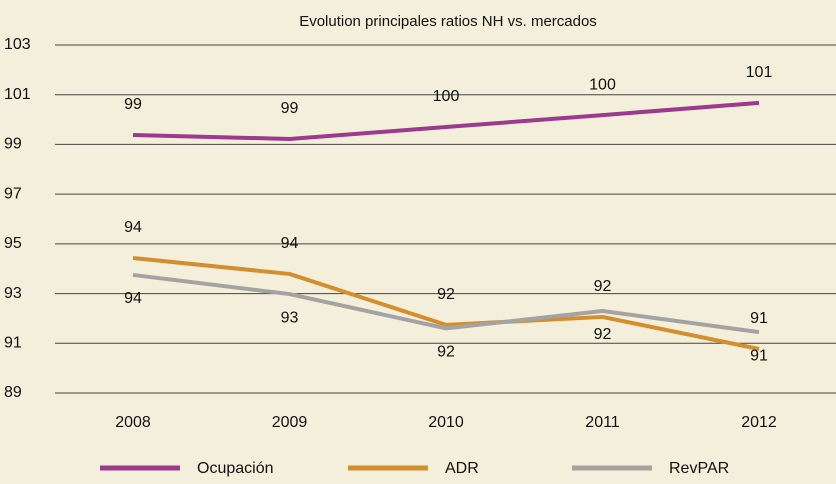 This screenshot has width=836, height=484. What do you see at coordinates (290, 317) in the screenshot?
I see `data-label: 93` at bounding box center [290, 317].